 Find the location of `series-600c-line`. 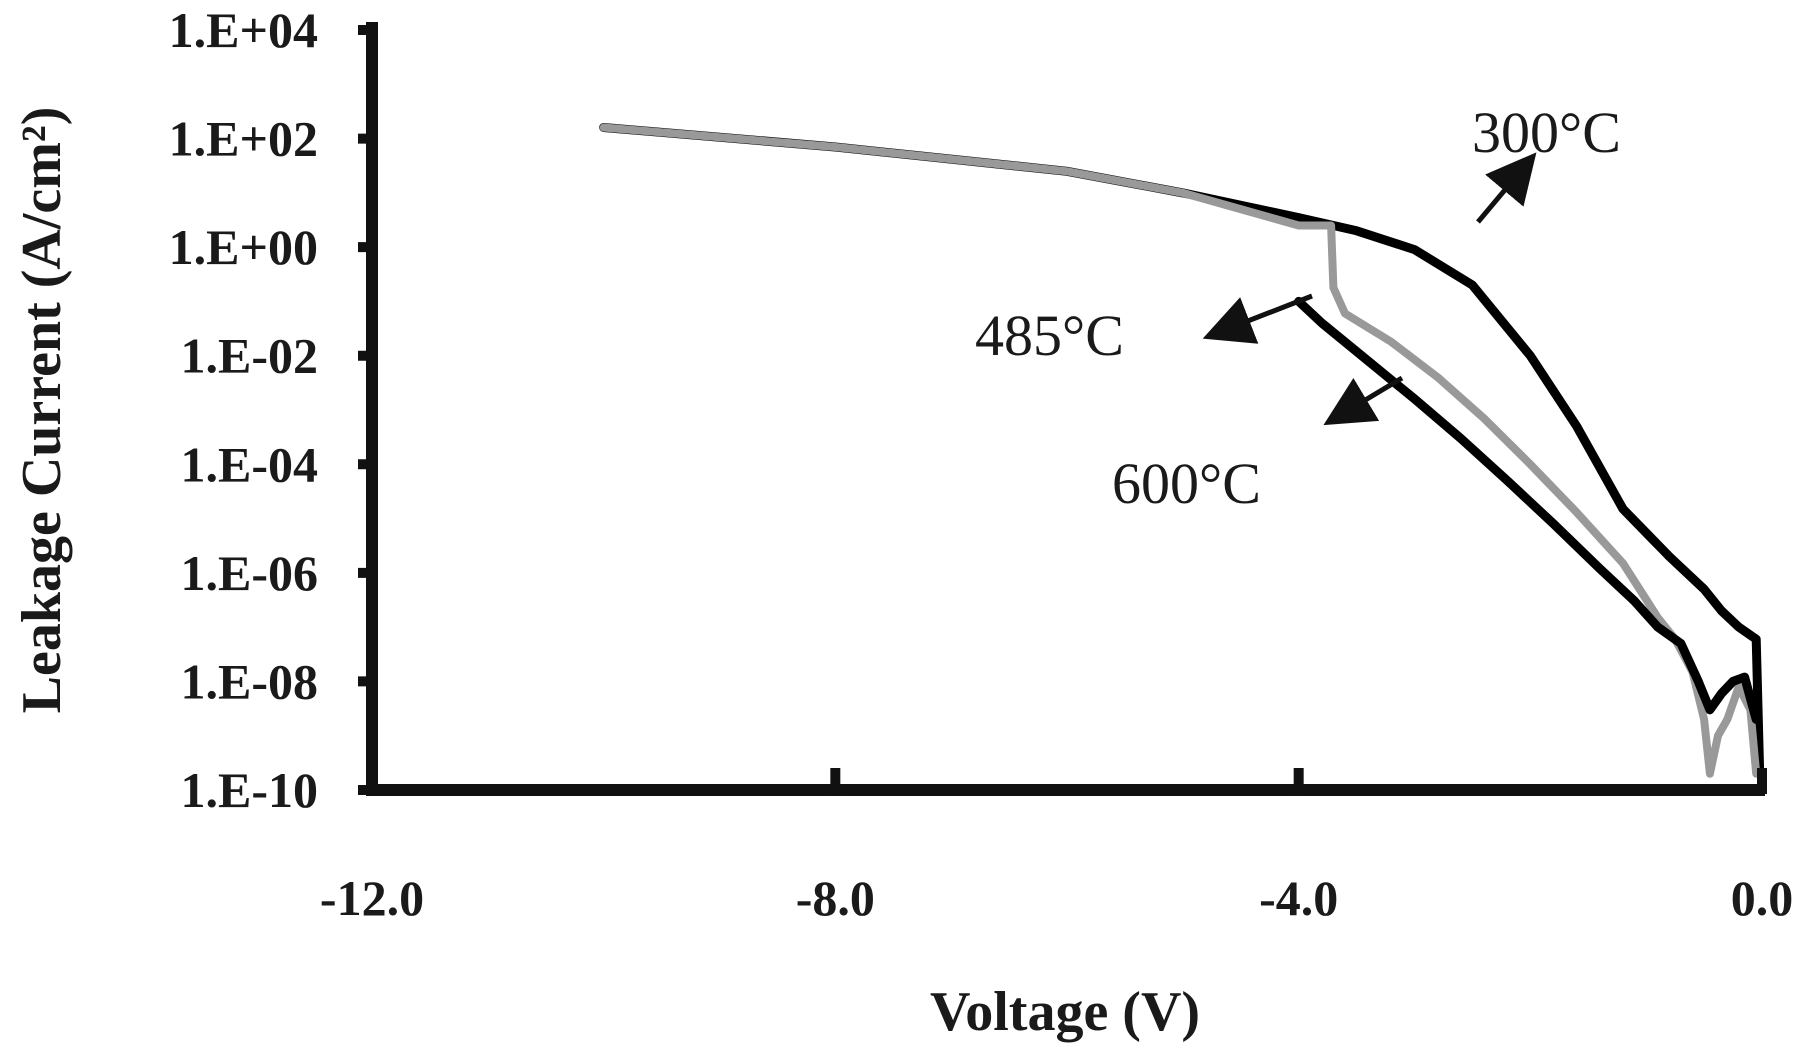

series-600c-line is located at coordinates (1527, 510).